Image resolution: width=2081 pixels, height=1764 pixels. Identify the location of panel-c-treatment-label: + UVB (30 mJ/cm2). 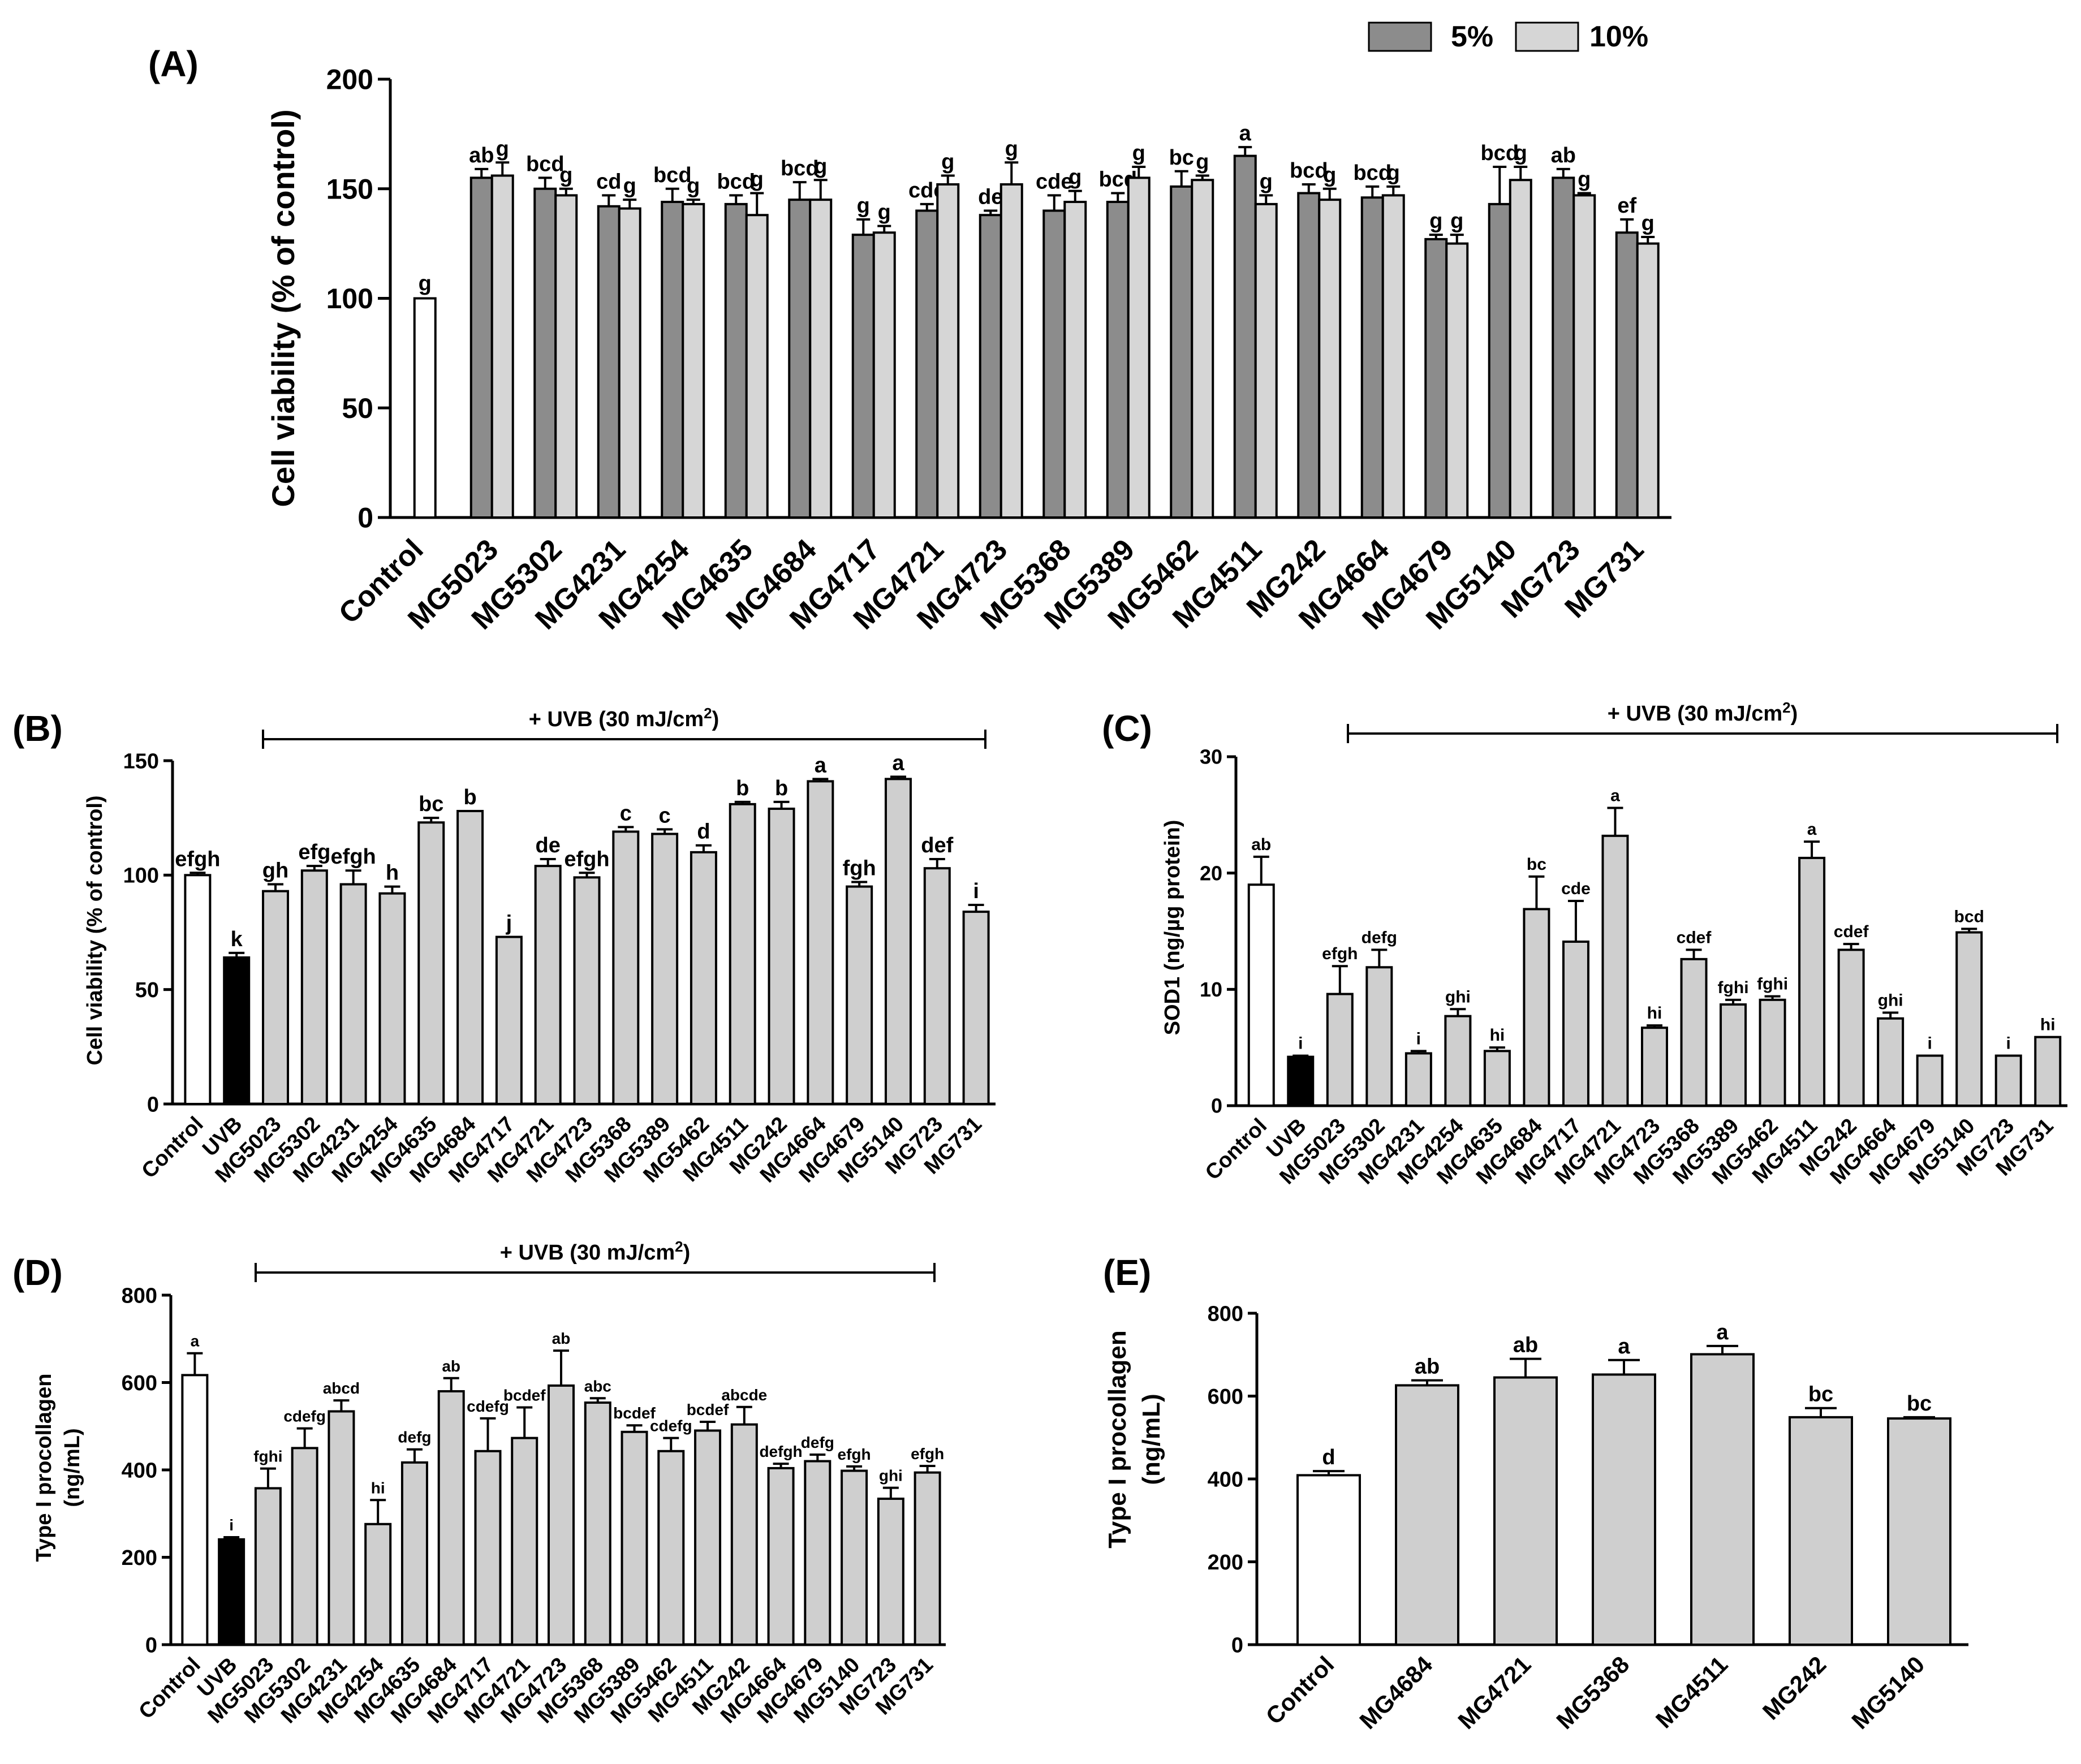
(1703, 712).